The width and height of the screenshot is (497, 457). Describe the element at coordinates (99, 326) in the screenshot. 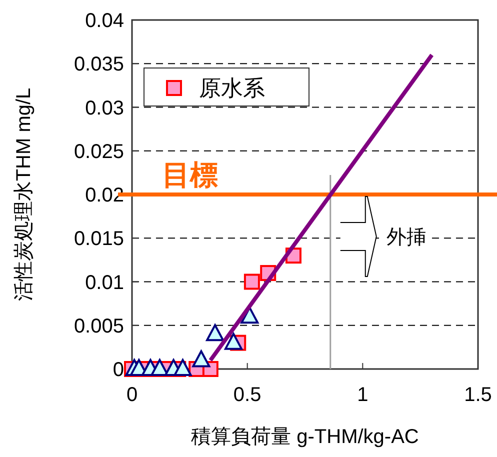

I see `y-tick-label: 0.005` at that location.